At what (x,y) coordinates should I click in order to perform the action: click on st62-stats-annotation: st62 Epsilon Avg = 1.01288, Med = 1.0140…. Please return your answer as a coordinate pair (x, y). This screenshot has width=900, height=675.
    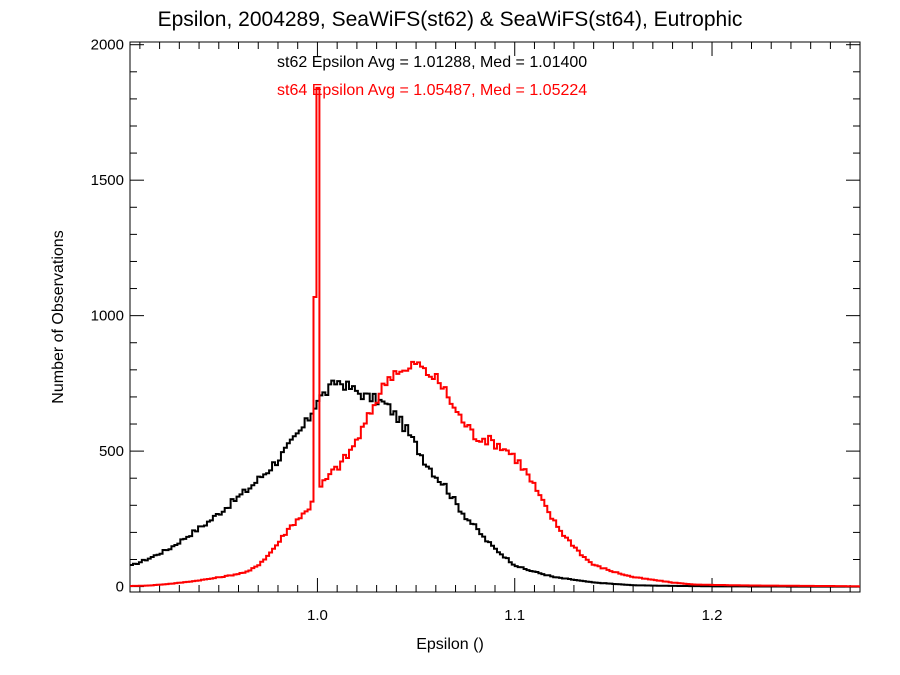
    Looking at the image, I should click on (432, 62).